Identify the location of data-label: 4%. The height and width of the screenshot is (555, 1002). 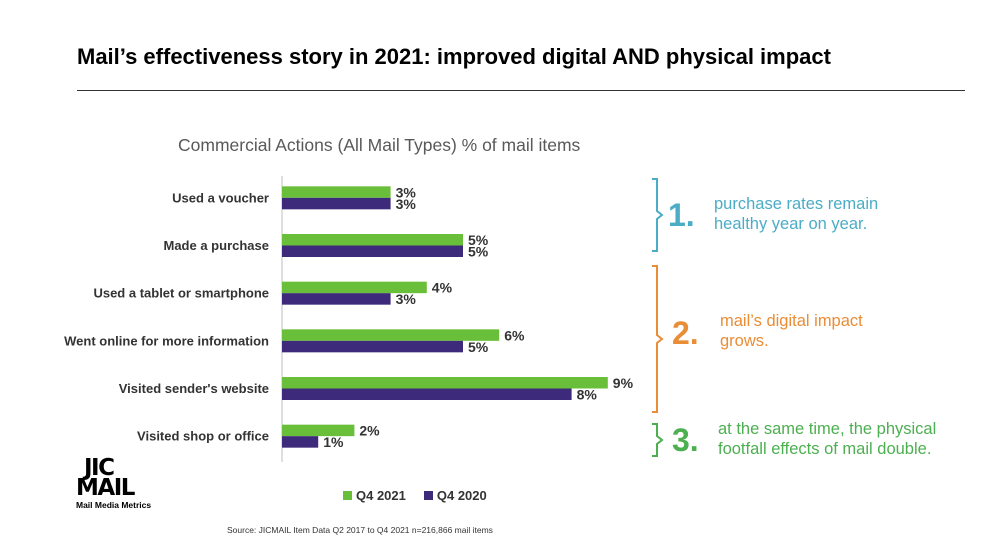
(442, 288).